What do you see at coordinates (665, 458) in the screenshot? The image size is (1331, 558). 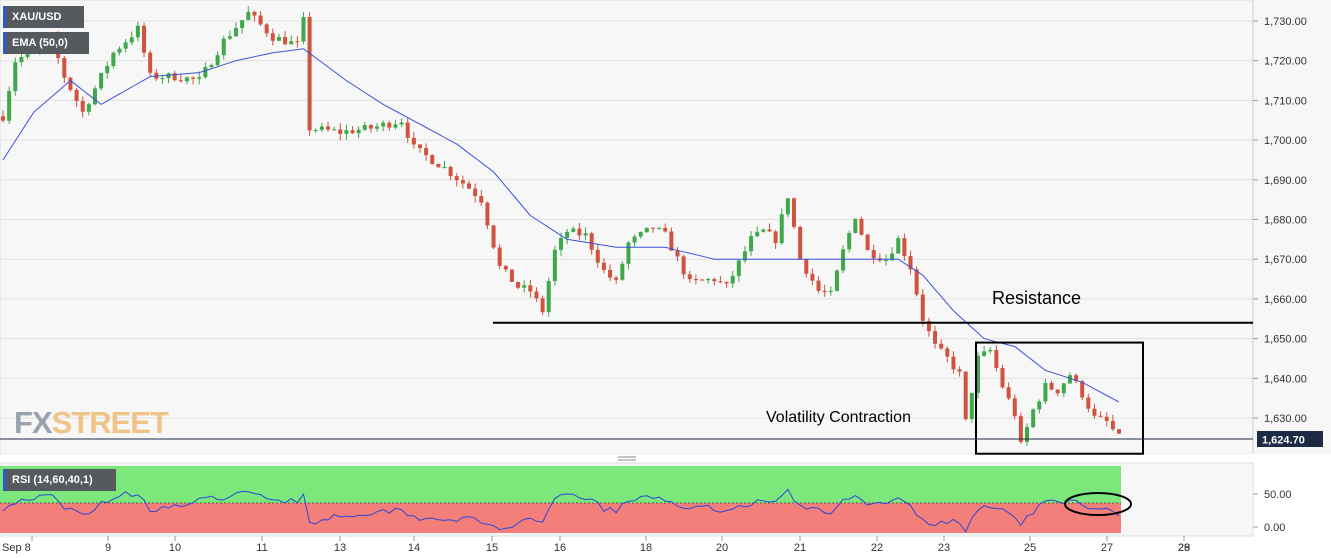 I see `pane-splitter` at bounding box center [665, 458].